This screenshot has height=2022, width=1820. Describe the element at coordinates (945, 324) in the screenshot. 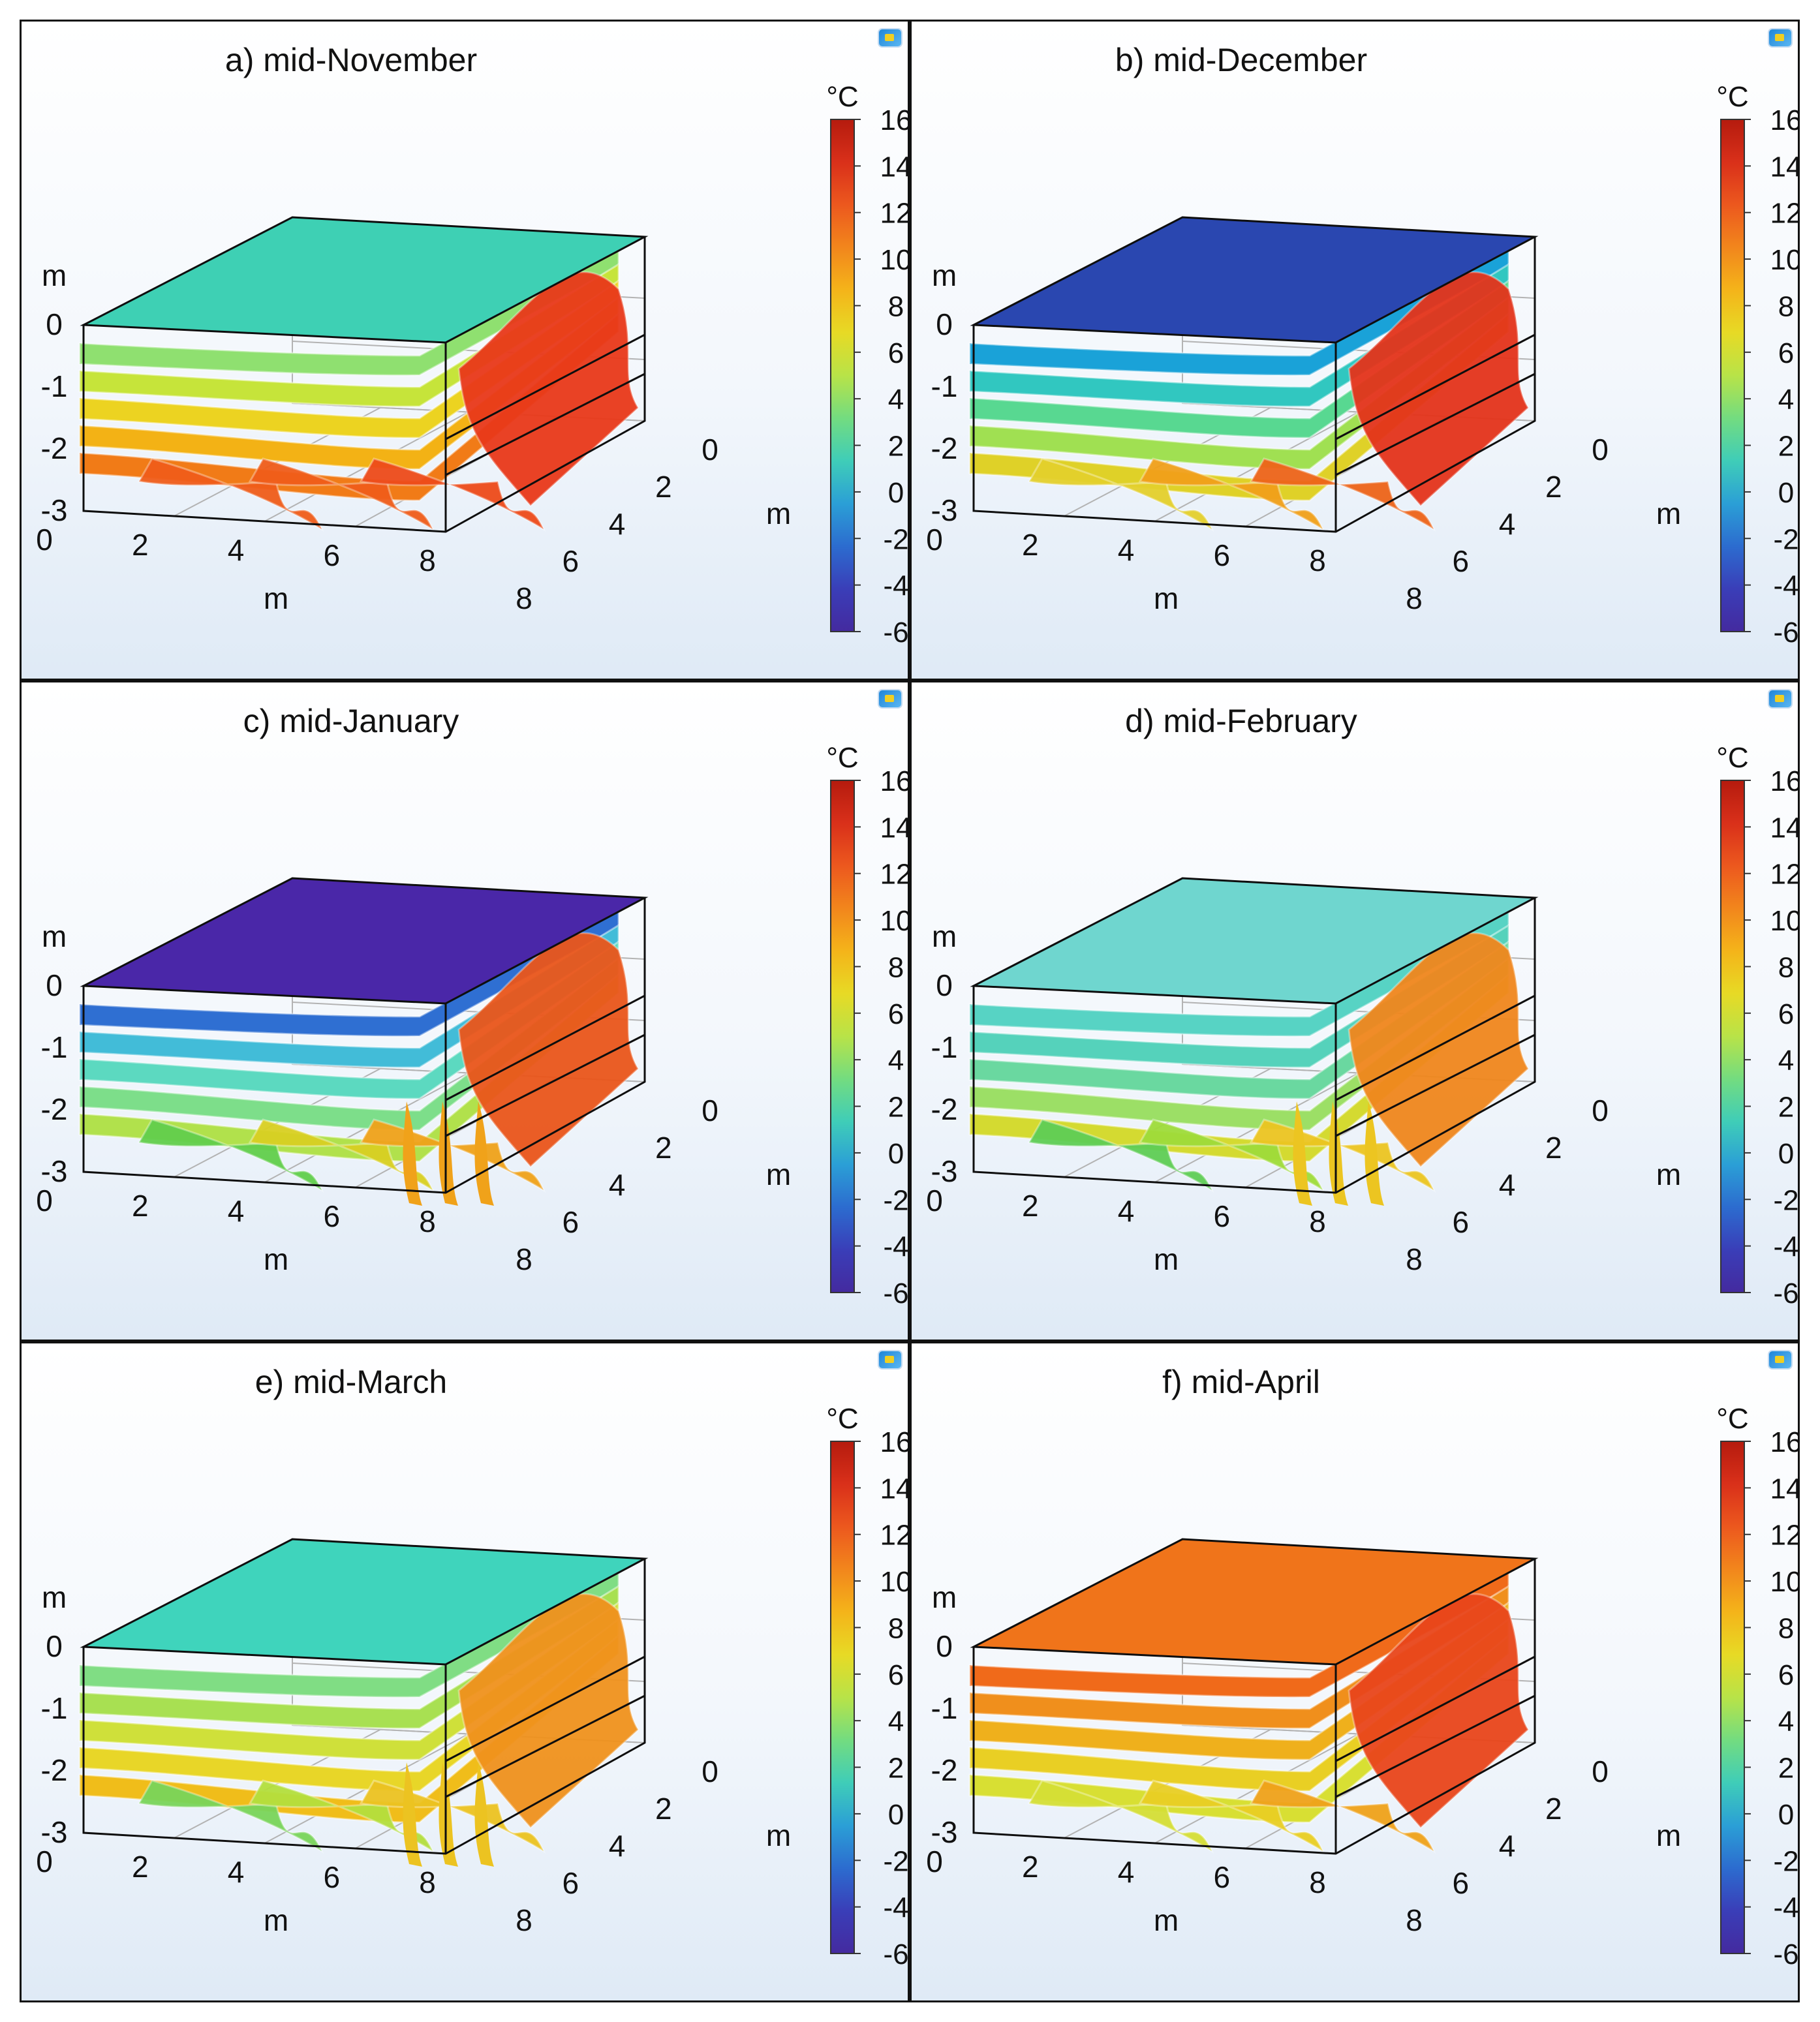

I see `z-tick-label: 0` at that location.